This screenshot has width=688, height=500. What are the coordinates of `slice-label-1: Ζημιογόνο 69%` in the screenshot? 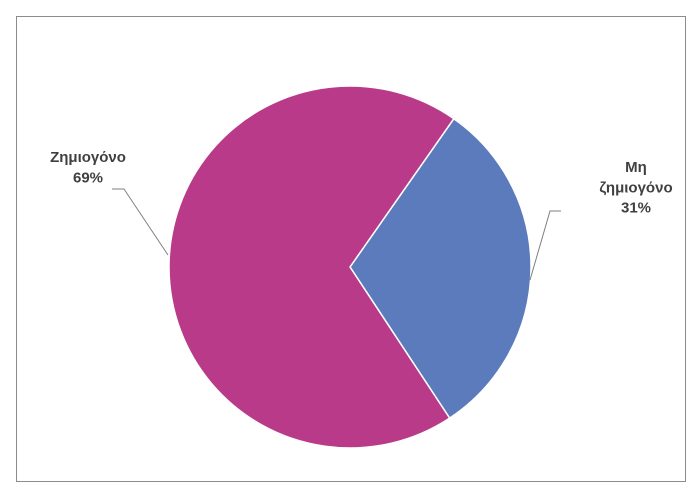 It's located at (88, 167).